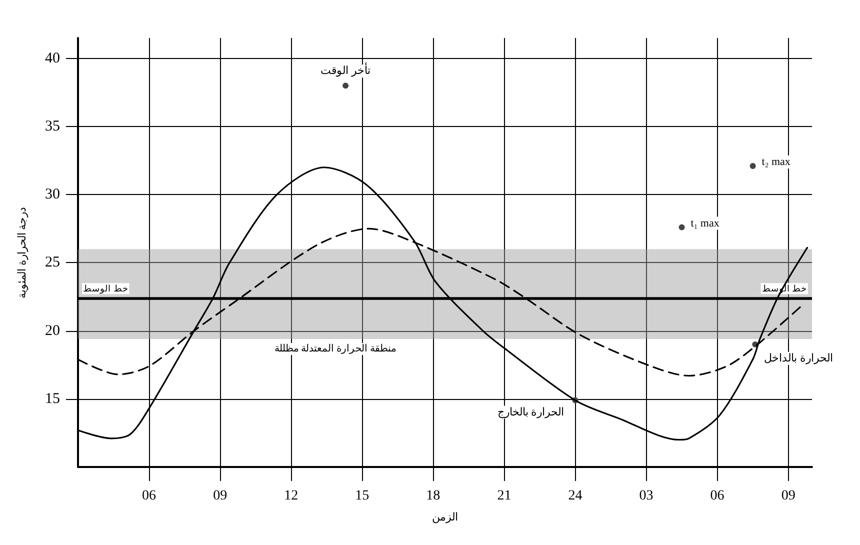 The image size is (860, 545). I want to click on band-label: منطقة الحرارة المعتدلة مظللة, so click(335, 348).